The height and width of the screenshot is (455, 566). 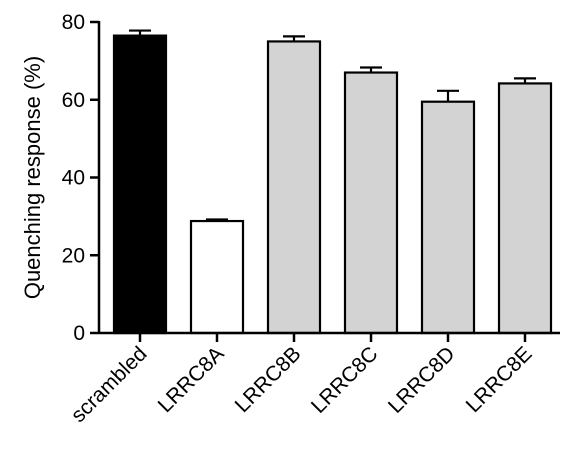 I want to click on bar-lrrc8d, so click(x=448, y=217).